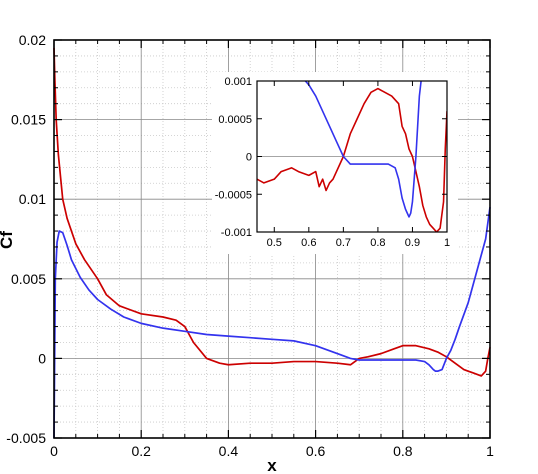 The height and width of the screenshot is (474, 538). What do you see at coordinates (233, 195) in the screenshot?
I see `inset-y-tick-label: -0.0005` at bounding box center [233, 195].